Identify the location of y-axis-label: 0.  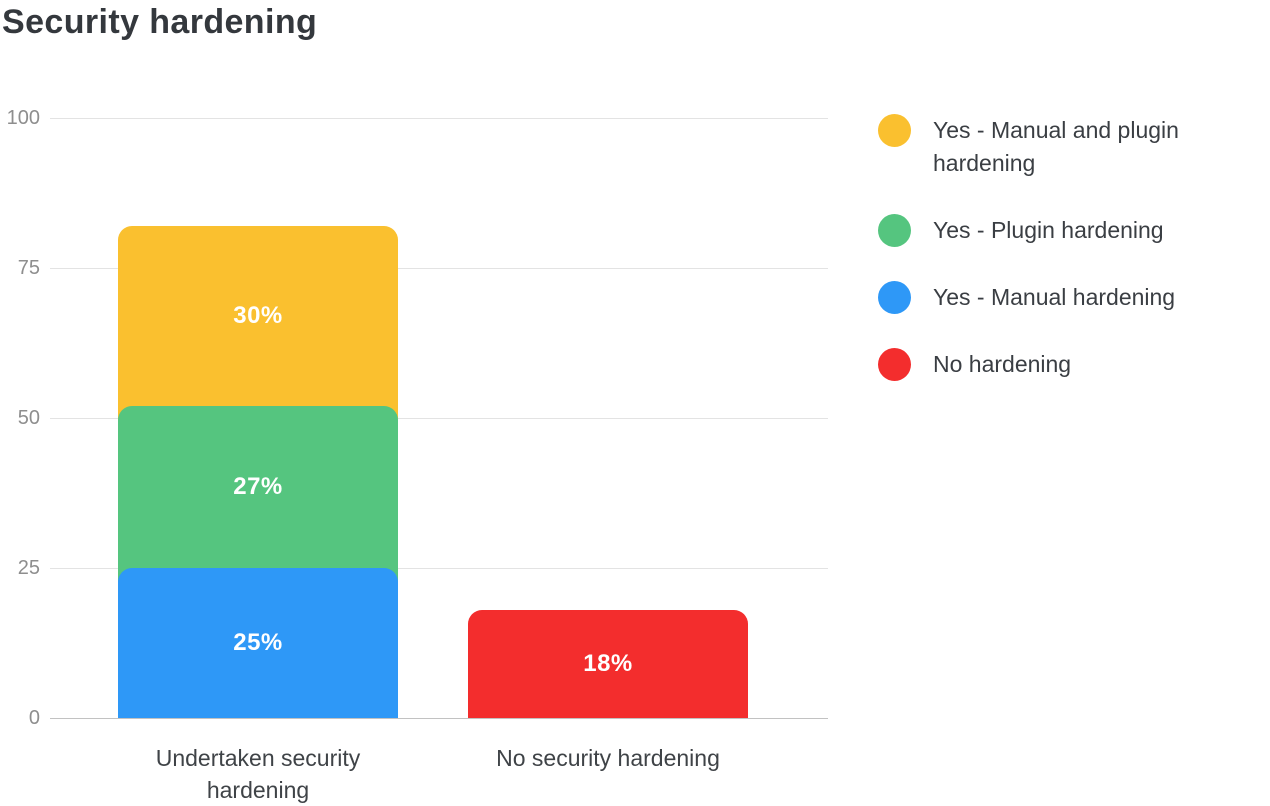
(34, 718).